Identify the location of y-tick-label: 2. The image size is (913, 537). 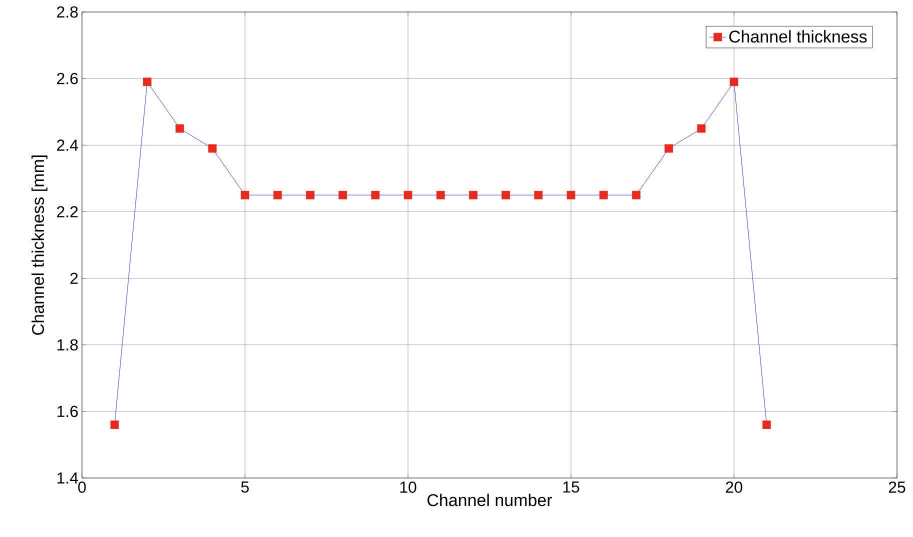
(74, 278).